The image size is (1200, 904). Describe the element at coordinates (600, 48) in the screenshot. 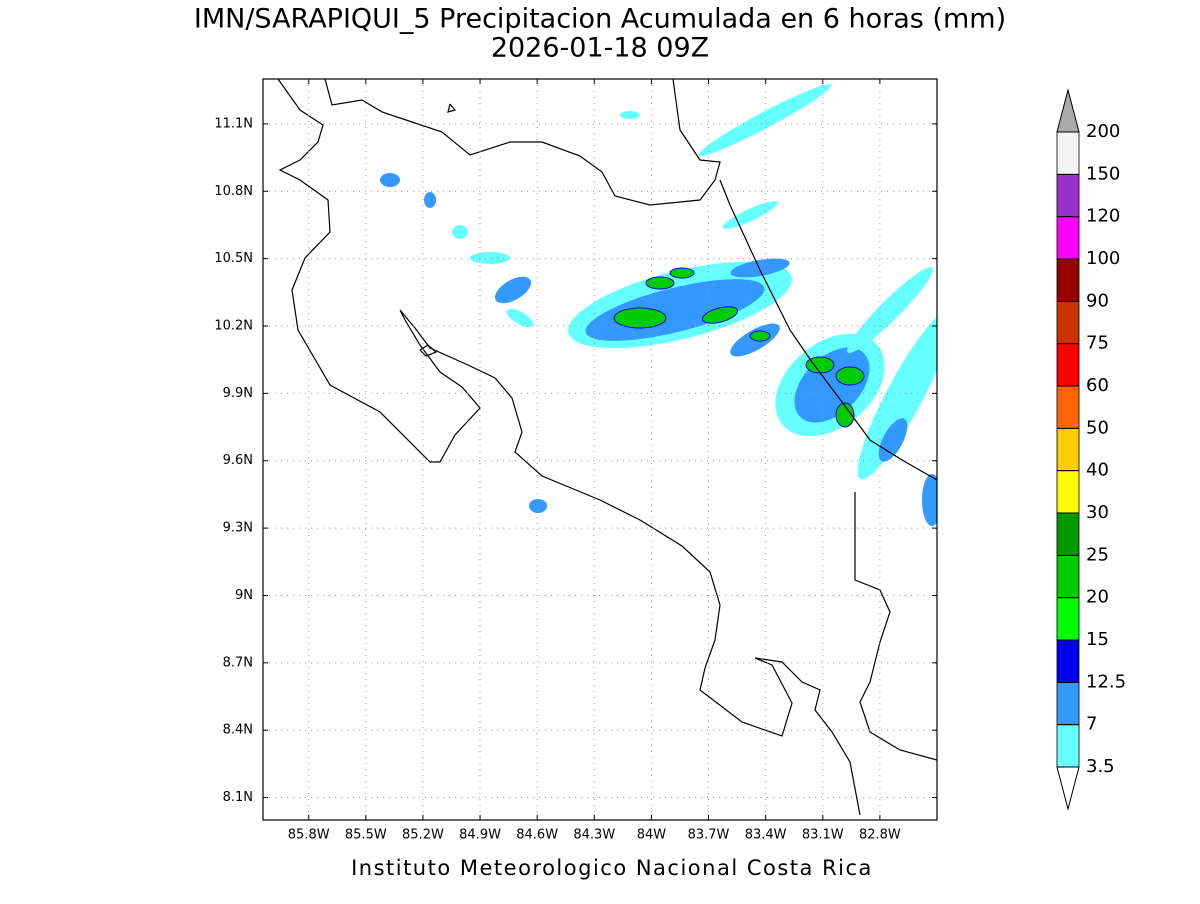

I see `subtitle: 2026-01-18 09Z` at that location.